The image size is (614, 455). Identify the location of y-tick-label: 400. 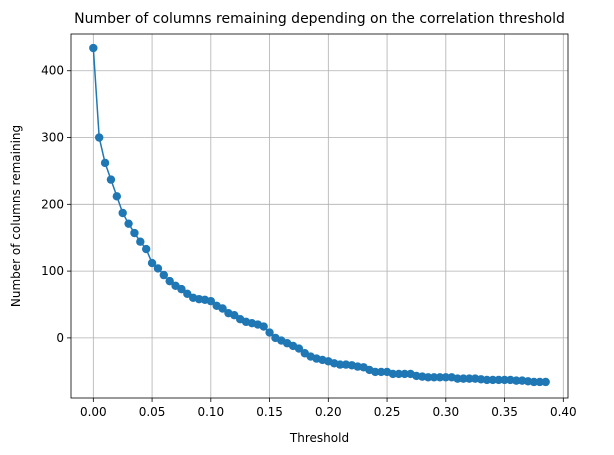
(52, 71).